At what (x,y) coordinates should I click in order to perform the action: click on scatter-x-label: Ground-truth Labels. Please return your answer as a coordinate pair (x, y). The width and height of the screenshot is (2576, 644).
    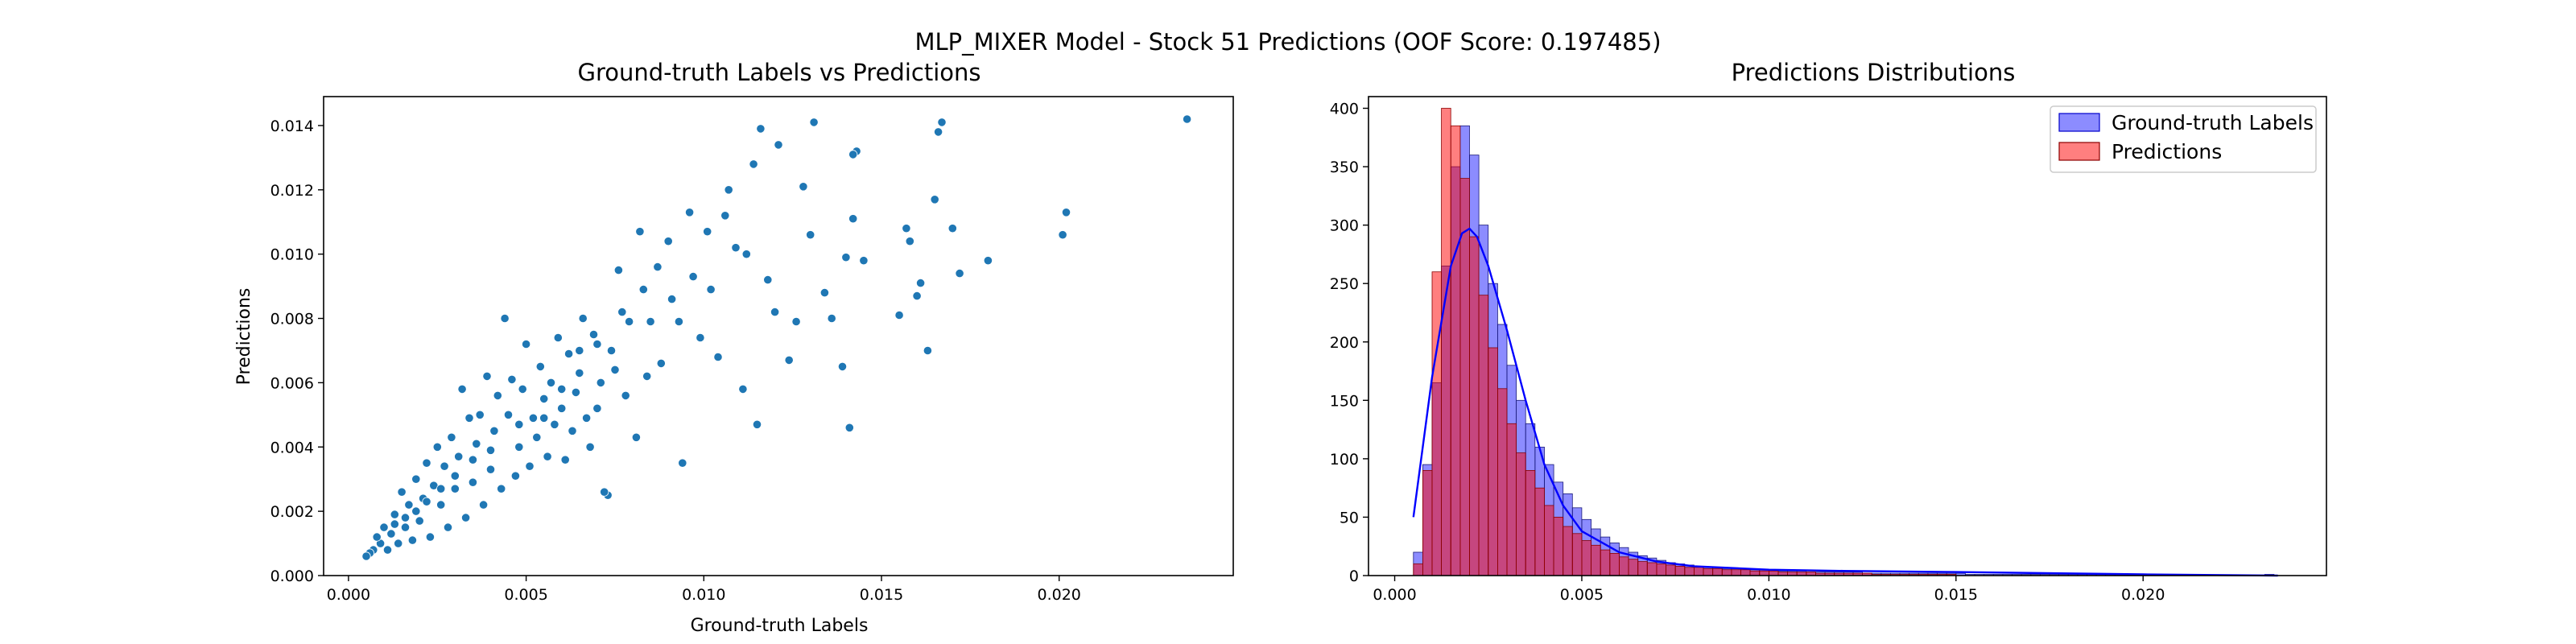
    Looking at the image, I should click on (780, 626).